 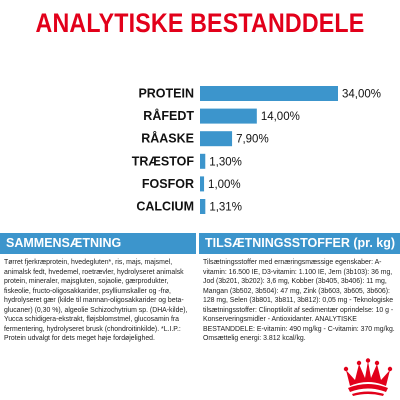 What do you see at coordinates (368, 377) in the screenshot?
I see `royal-canin-crown-icon` at bounding box center [368, 377].